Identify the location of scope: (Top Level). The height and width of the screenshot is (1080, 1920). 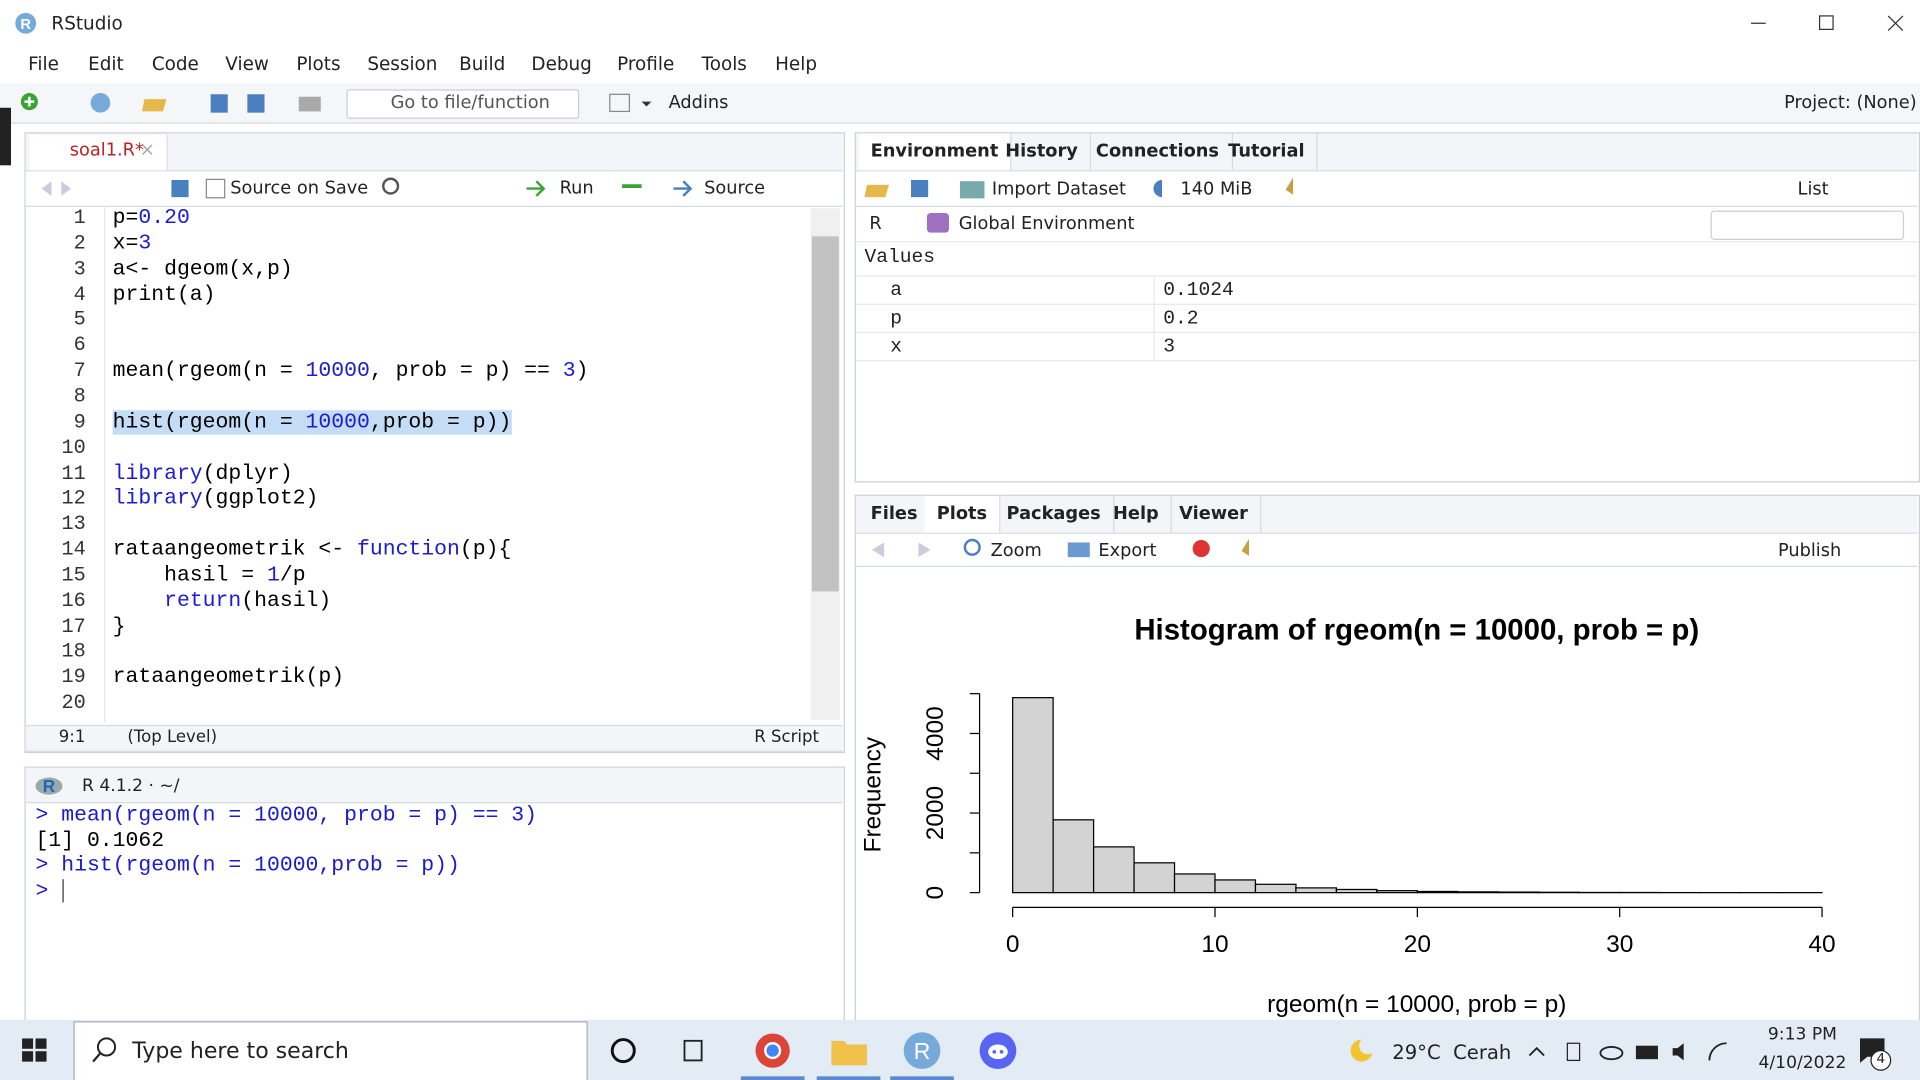
(172, 737).